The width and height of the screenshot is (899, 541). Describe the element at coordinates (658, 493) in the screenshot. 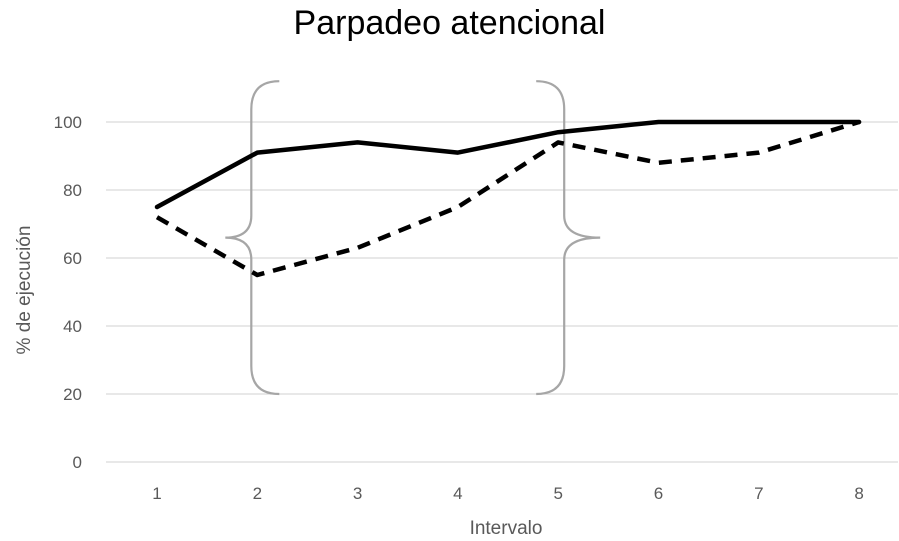

I see `x-tick-label: 6` at that location.